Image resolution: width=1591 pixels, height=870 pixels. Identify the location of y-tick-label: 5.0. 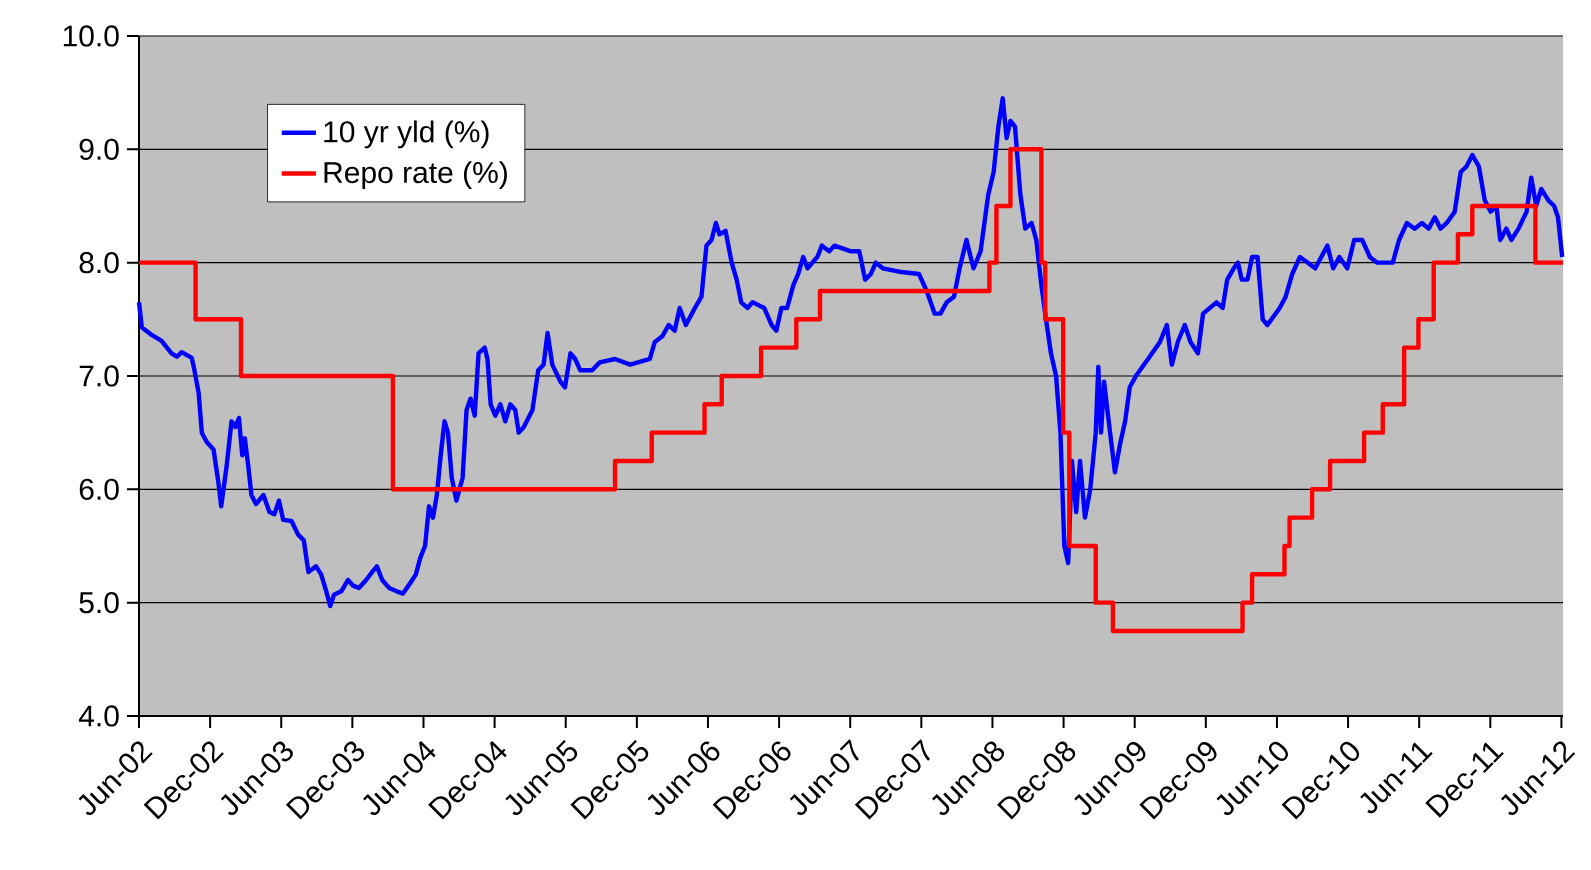
(99, 603).